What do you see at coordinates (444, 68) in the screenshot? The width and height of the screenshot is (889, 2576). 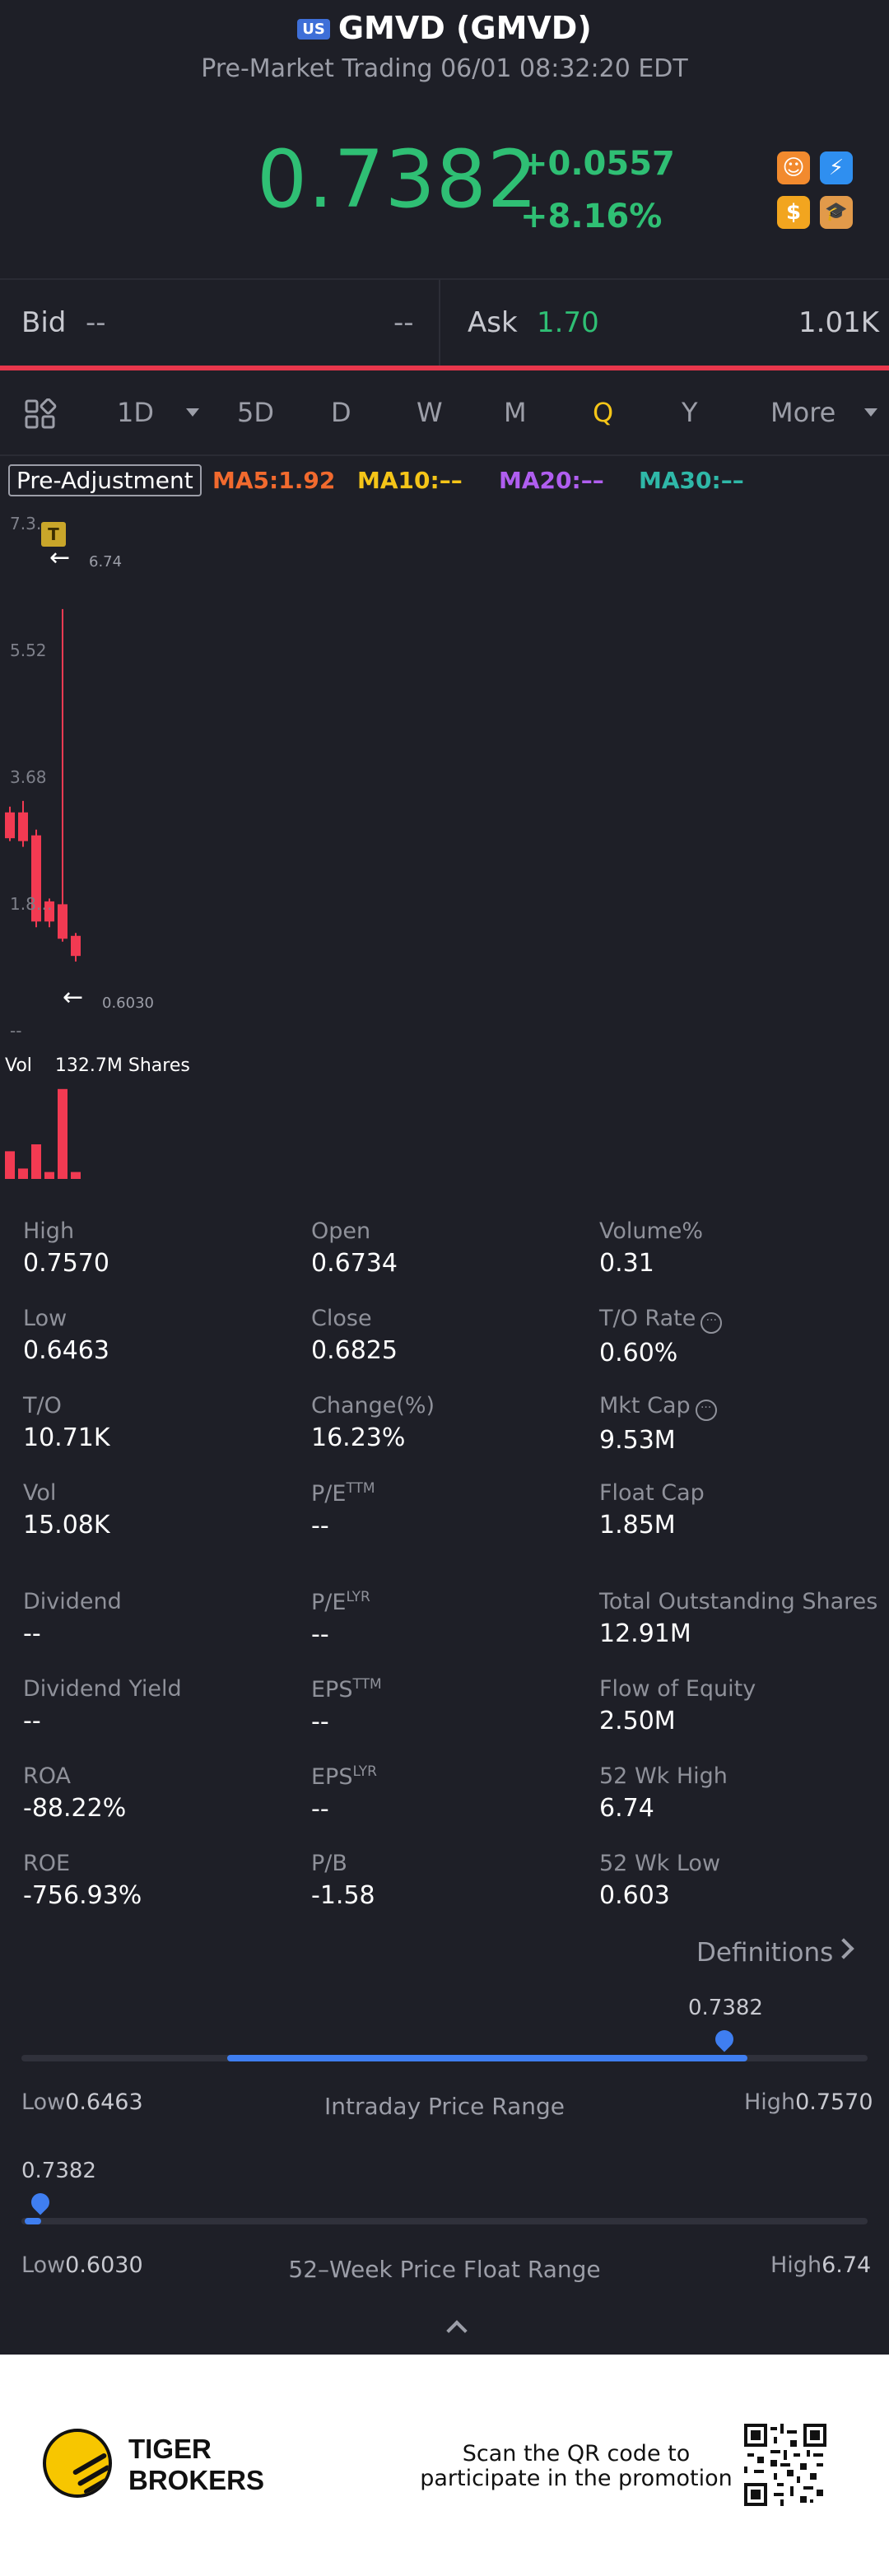 I see `trading-status: Pre-Market Trading 06/01 08:32:20 EDT` at bounding box center [444, 68].